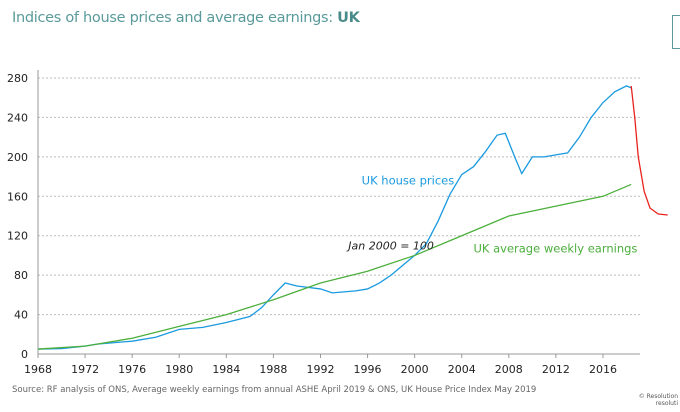  I want to click on x-tick-label: 1988, so click(273, 369).